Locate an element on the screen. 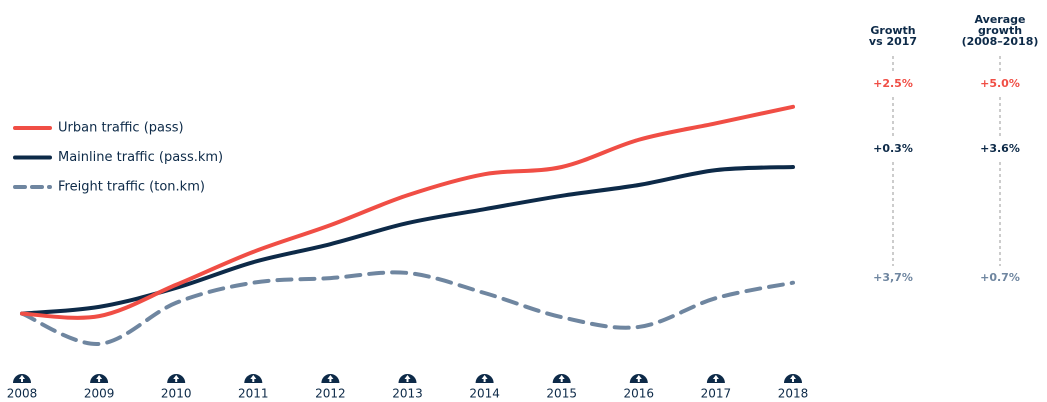 Image resolution: width=1047 pixels, height=402 pixels. table-header: (2008–2018) is located at coordinates (1000, 41).